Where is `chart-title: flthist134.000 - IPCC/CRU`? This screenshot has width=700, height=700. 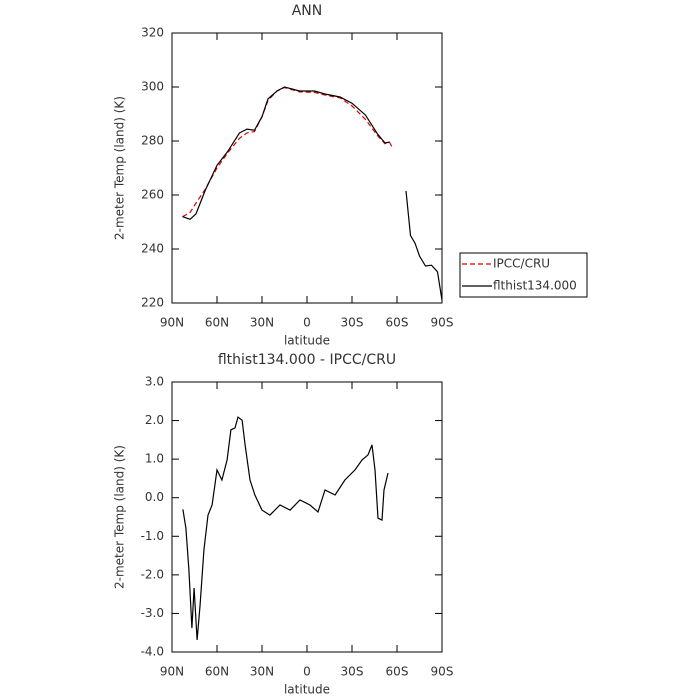
chart-title: flthist134.000 - IPCC/CRU is located at coordinates (307, 360).